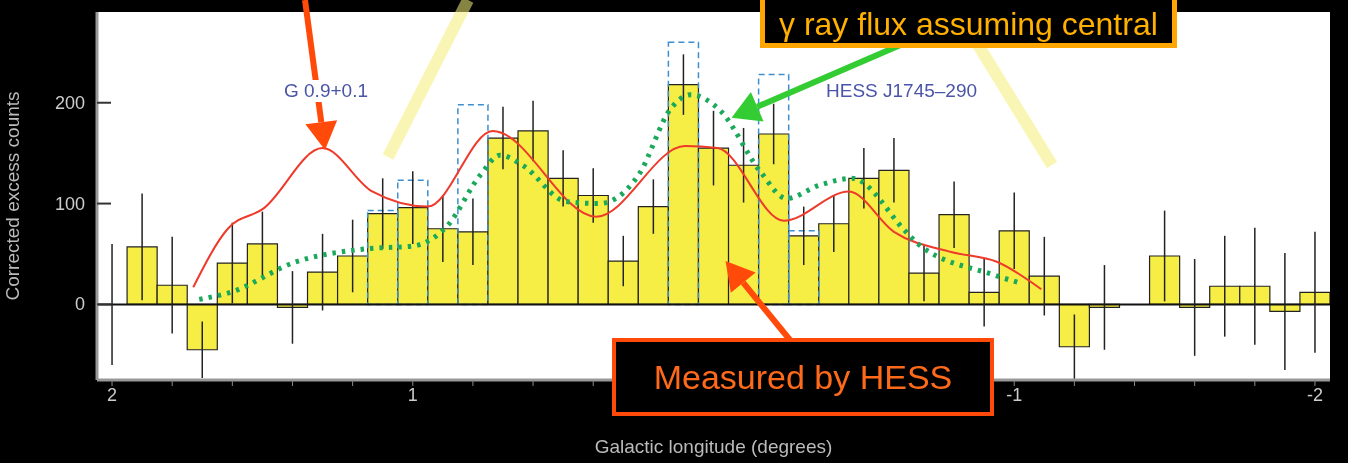 Image resolution: width=1348 pixels, height=463 pixels. What do you see at coordinates (412, 394) in the screenshot?
I see `x-tick-label: 1` at bounding box center [412, 394].